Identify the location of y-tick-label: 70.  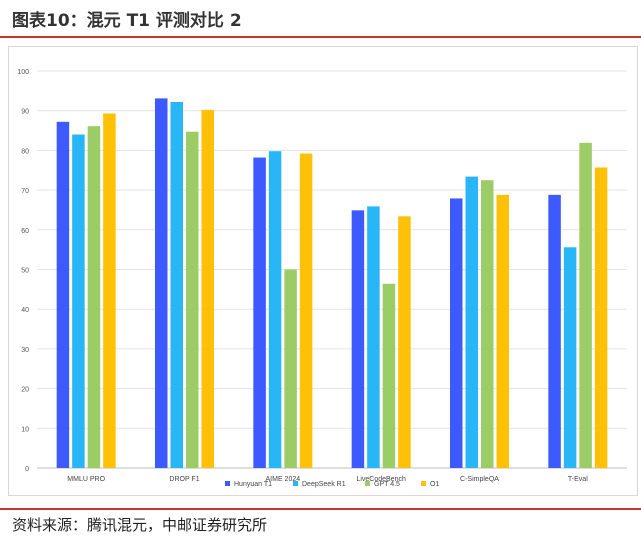
(25, 191).